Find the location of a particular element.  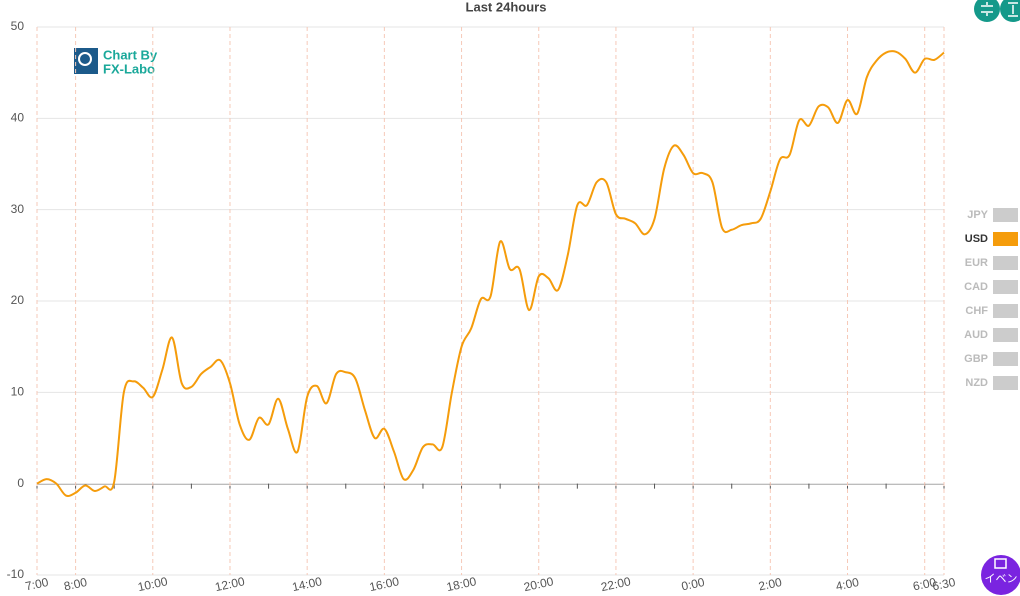

logo: Chart By FX-Labo is located at coordinates (116, 61).